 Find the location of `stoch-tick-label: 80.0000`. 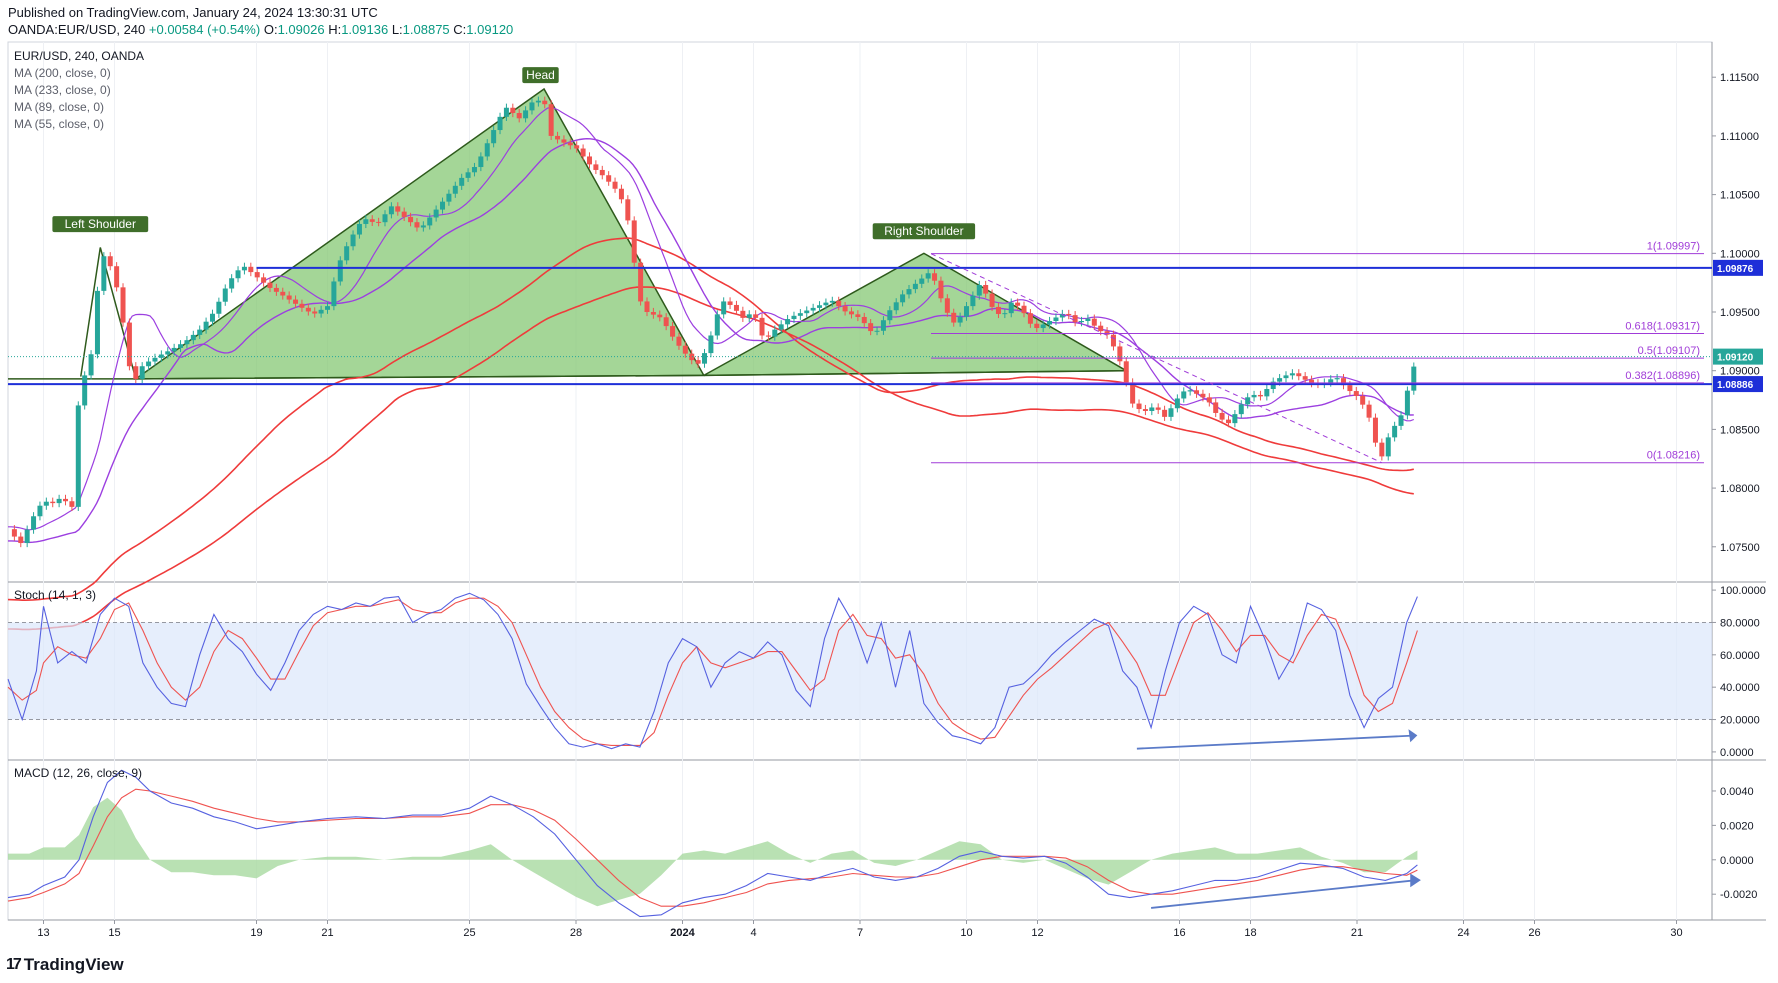

stoch-tick-label: 80.0000 is located at coordinates (1740, 623).